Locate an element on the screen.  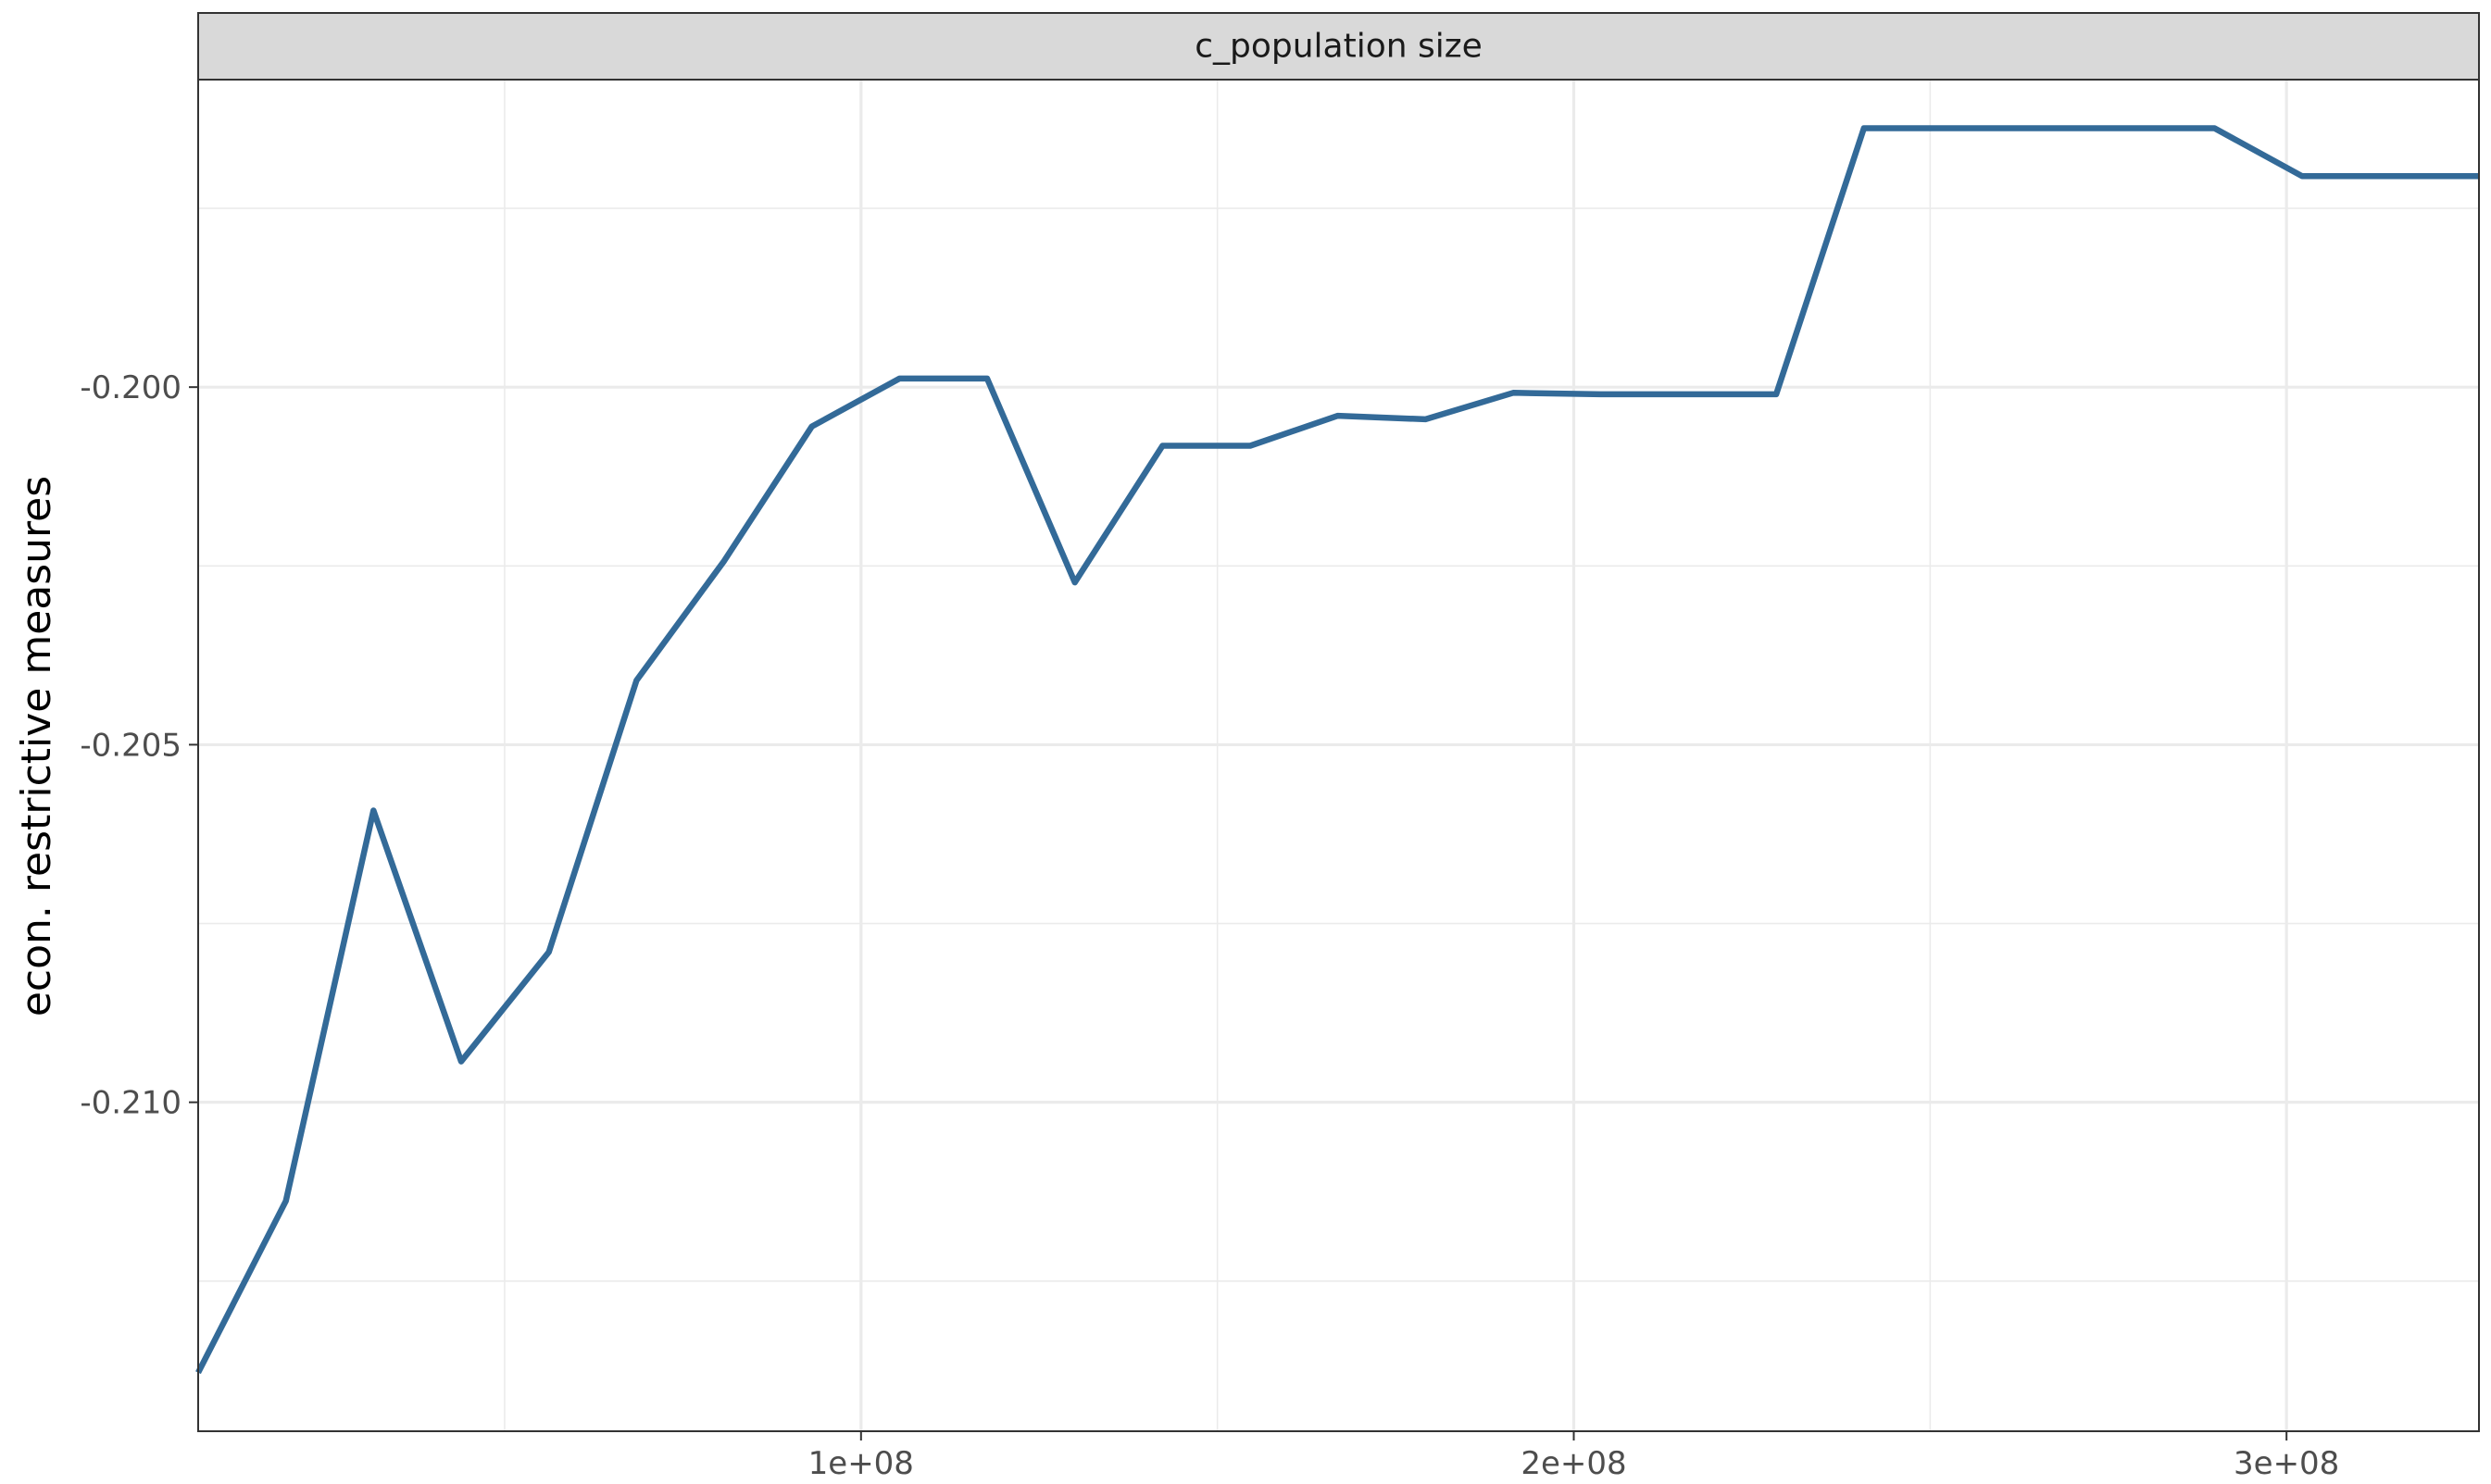
x-tick-label: 3e+08 is located at coordinates (2286, 1464).